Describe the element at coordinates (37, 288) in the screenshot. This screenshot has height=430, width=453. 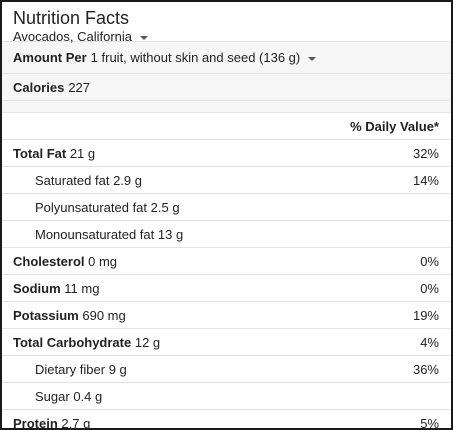
I see `nutrient-label: Sodium` at that location.